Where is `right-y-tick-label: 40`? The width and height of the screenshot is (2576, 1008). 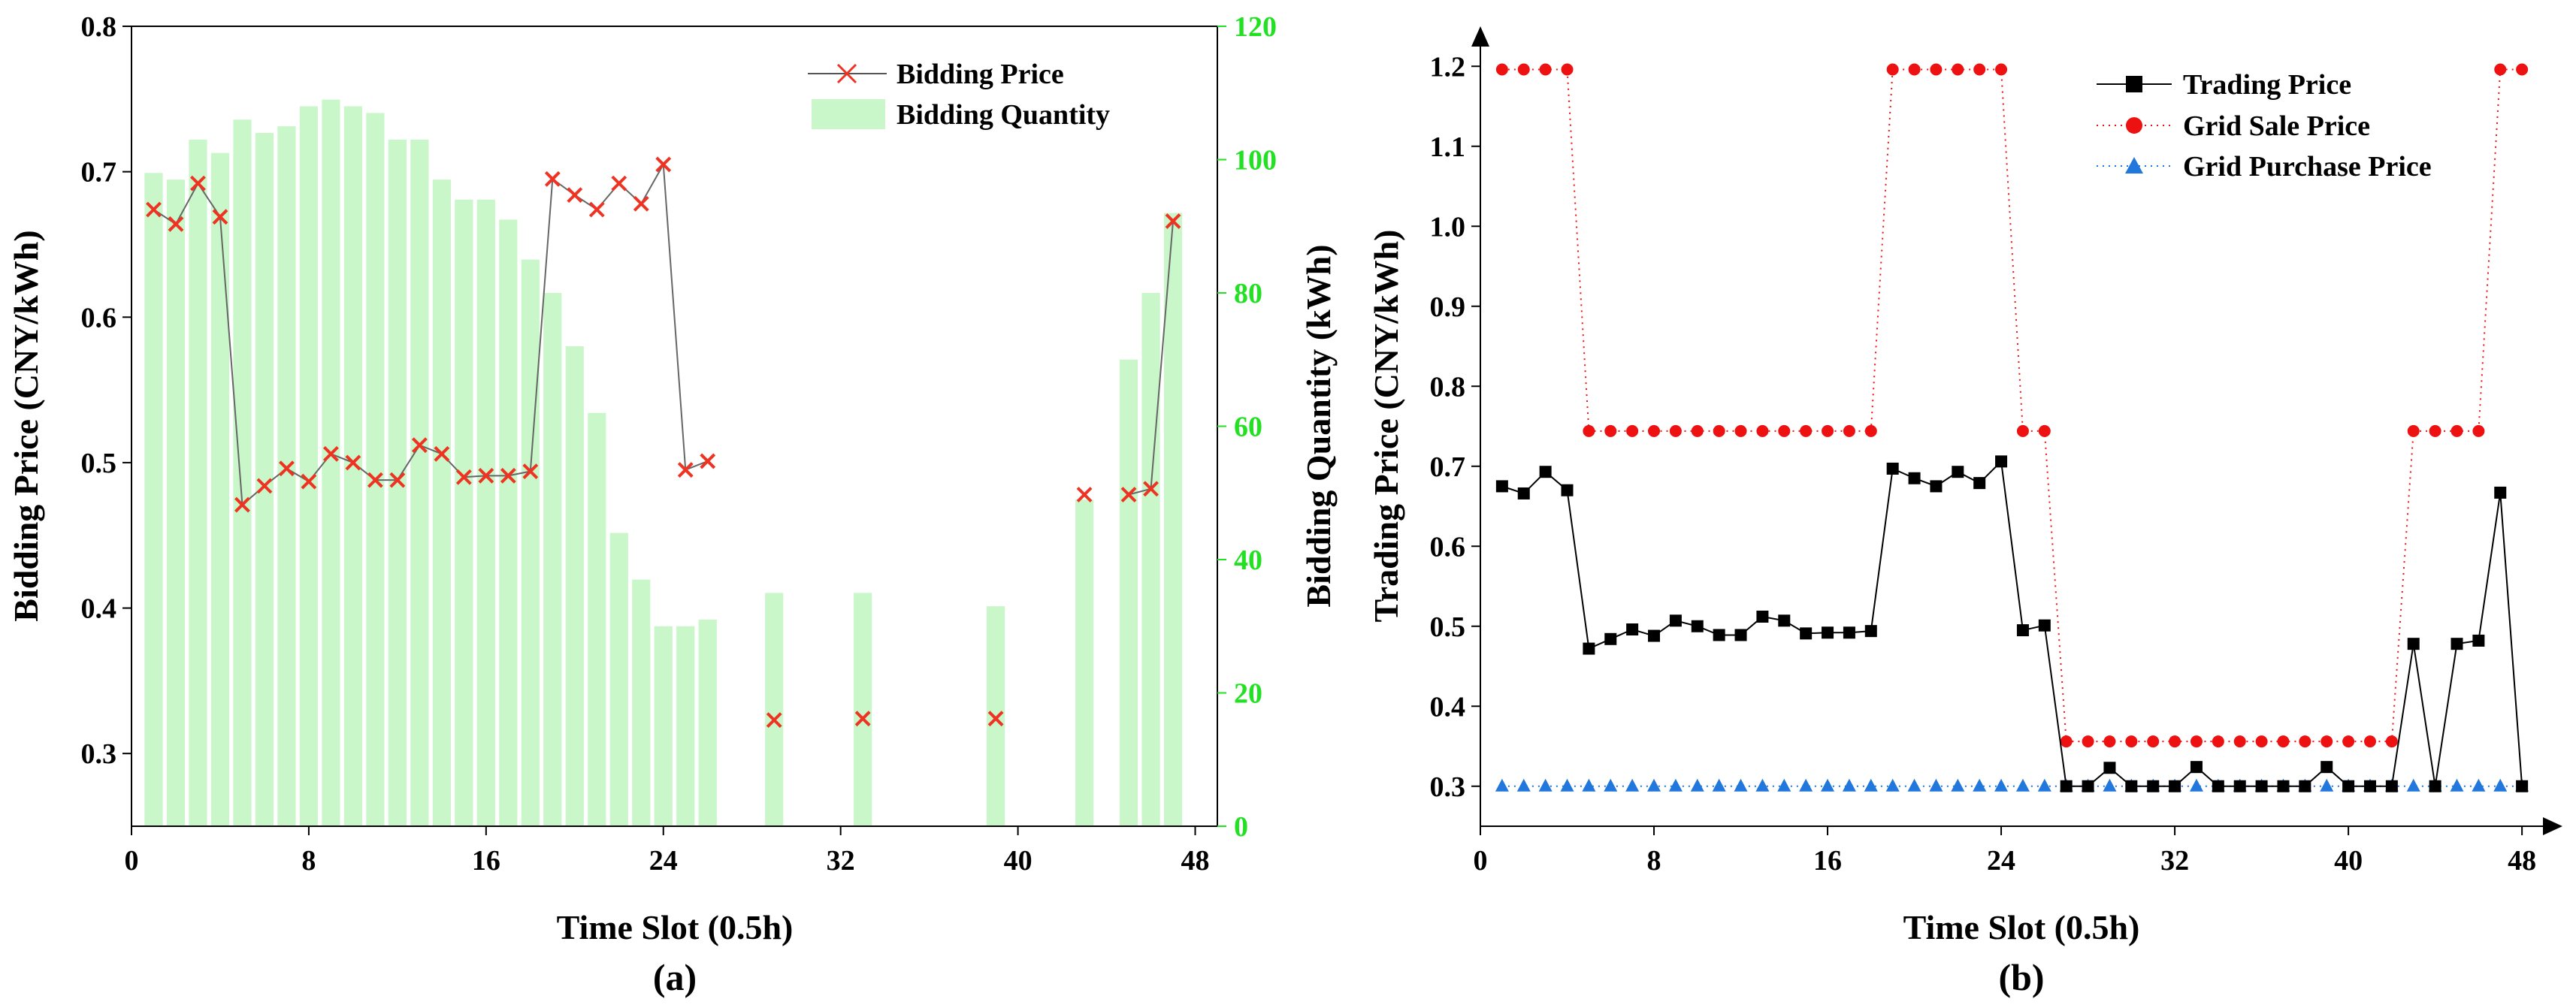 right-y-tick-label: 40 is located at coordinates (1248, 560).